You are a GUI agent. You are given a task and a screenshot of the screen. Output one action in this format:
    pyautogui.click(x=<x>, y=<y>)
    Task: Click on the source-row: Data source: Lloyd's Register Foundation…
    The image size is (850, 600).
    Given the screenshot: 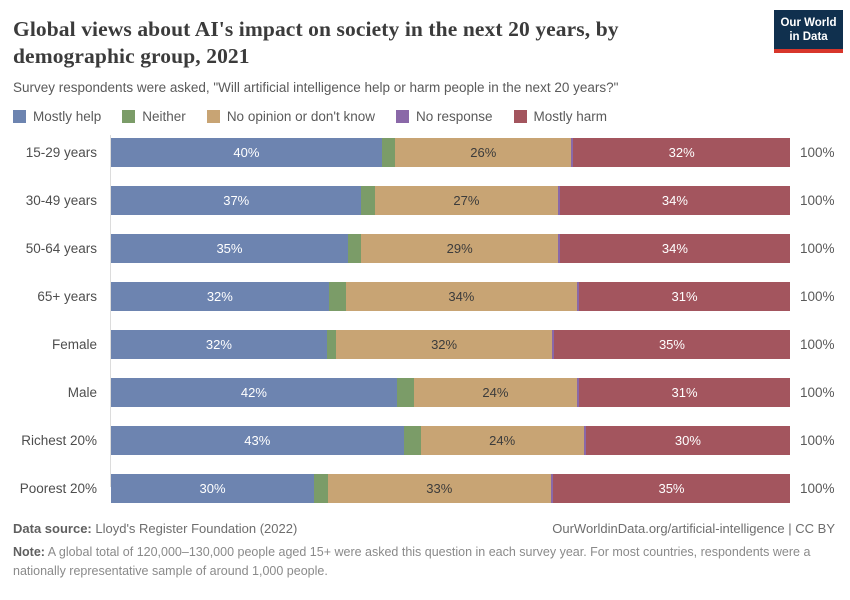 What is the action you would take?
    pyautogui.click(x=424, y=528)
    